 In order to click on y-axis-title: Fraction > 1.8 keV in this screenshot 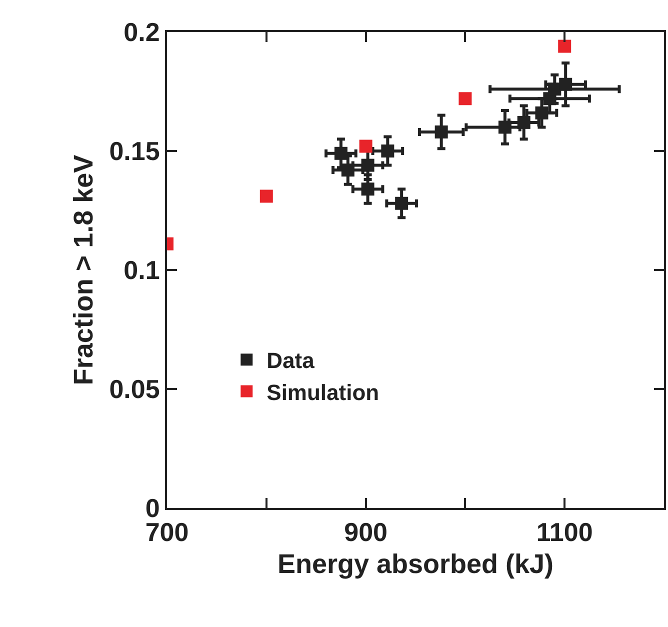, I will do `click(83, 270)`.